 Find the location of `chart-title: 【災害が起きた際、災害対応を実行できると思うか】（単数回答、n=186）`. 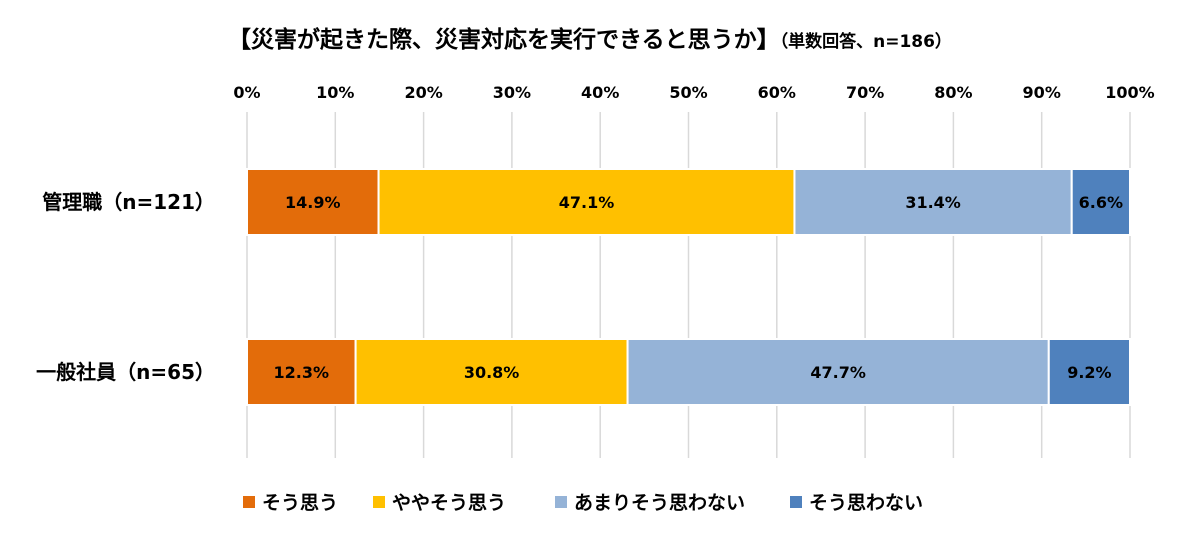

chart-title: 【災害が起きた際、災害対応を実行できると思うか】（単数回答、n=186） is located at coordinates (590, 39).